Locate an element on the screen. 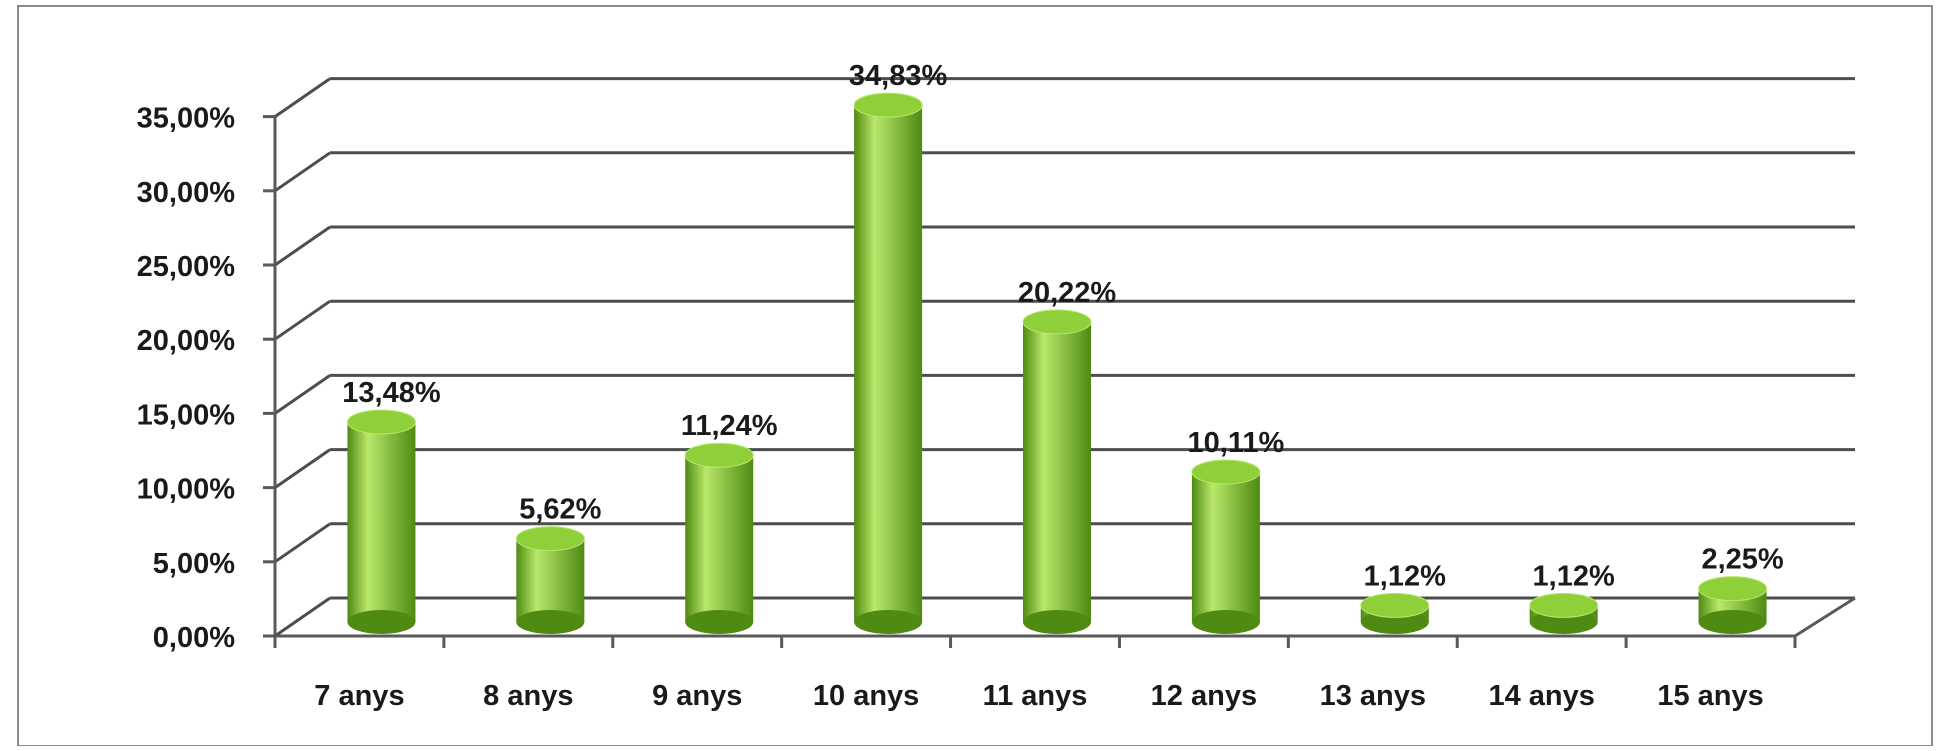 Image resolution: width=1938 pixels, height=751 pixels. data-label-5: 10,11% is located at coordinates (1236, 443).